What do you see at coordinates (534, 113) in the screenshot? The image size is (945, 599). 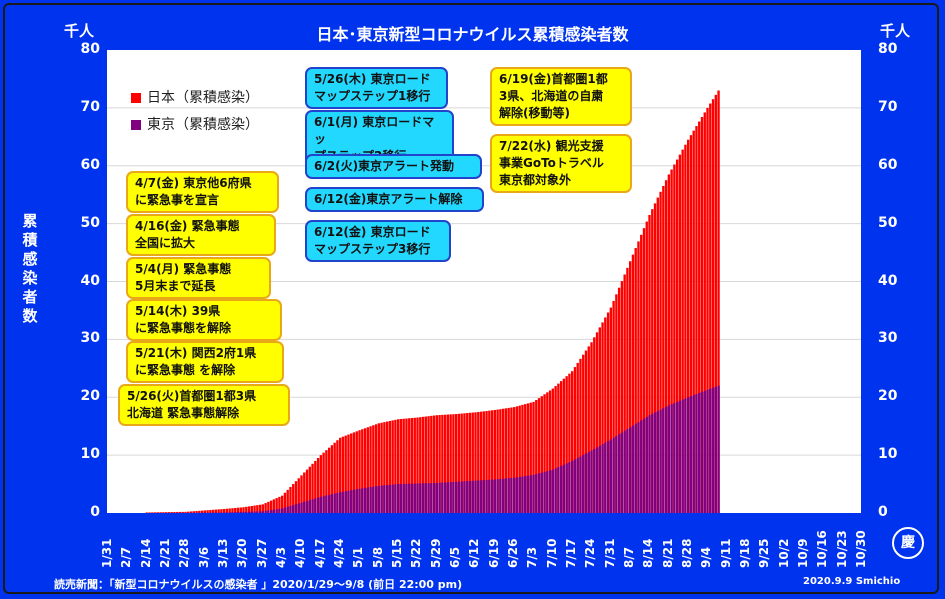 I see `annotation-line: 解除(移動等)` at bounding box center [534, 113].